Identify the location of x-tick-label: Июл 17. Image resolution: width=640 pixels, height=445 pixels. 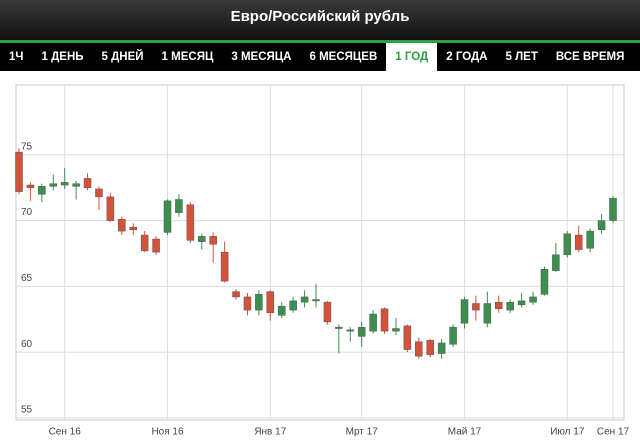
(567, 432).